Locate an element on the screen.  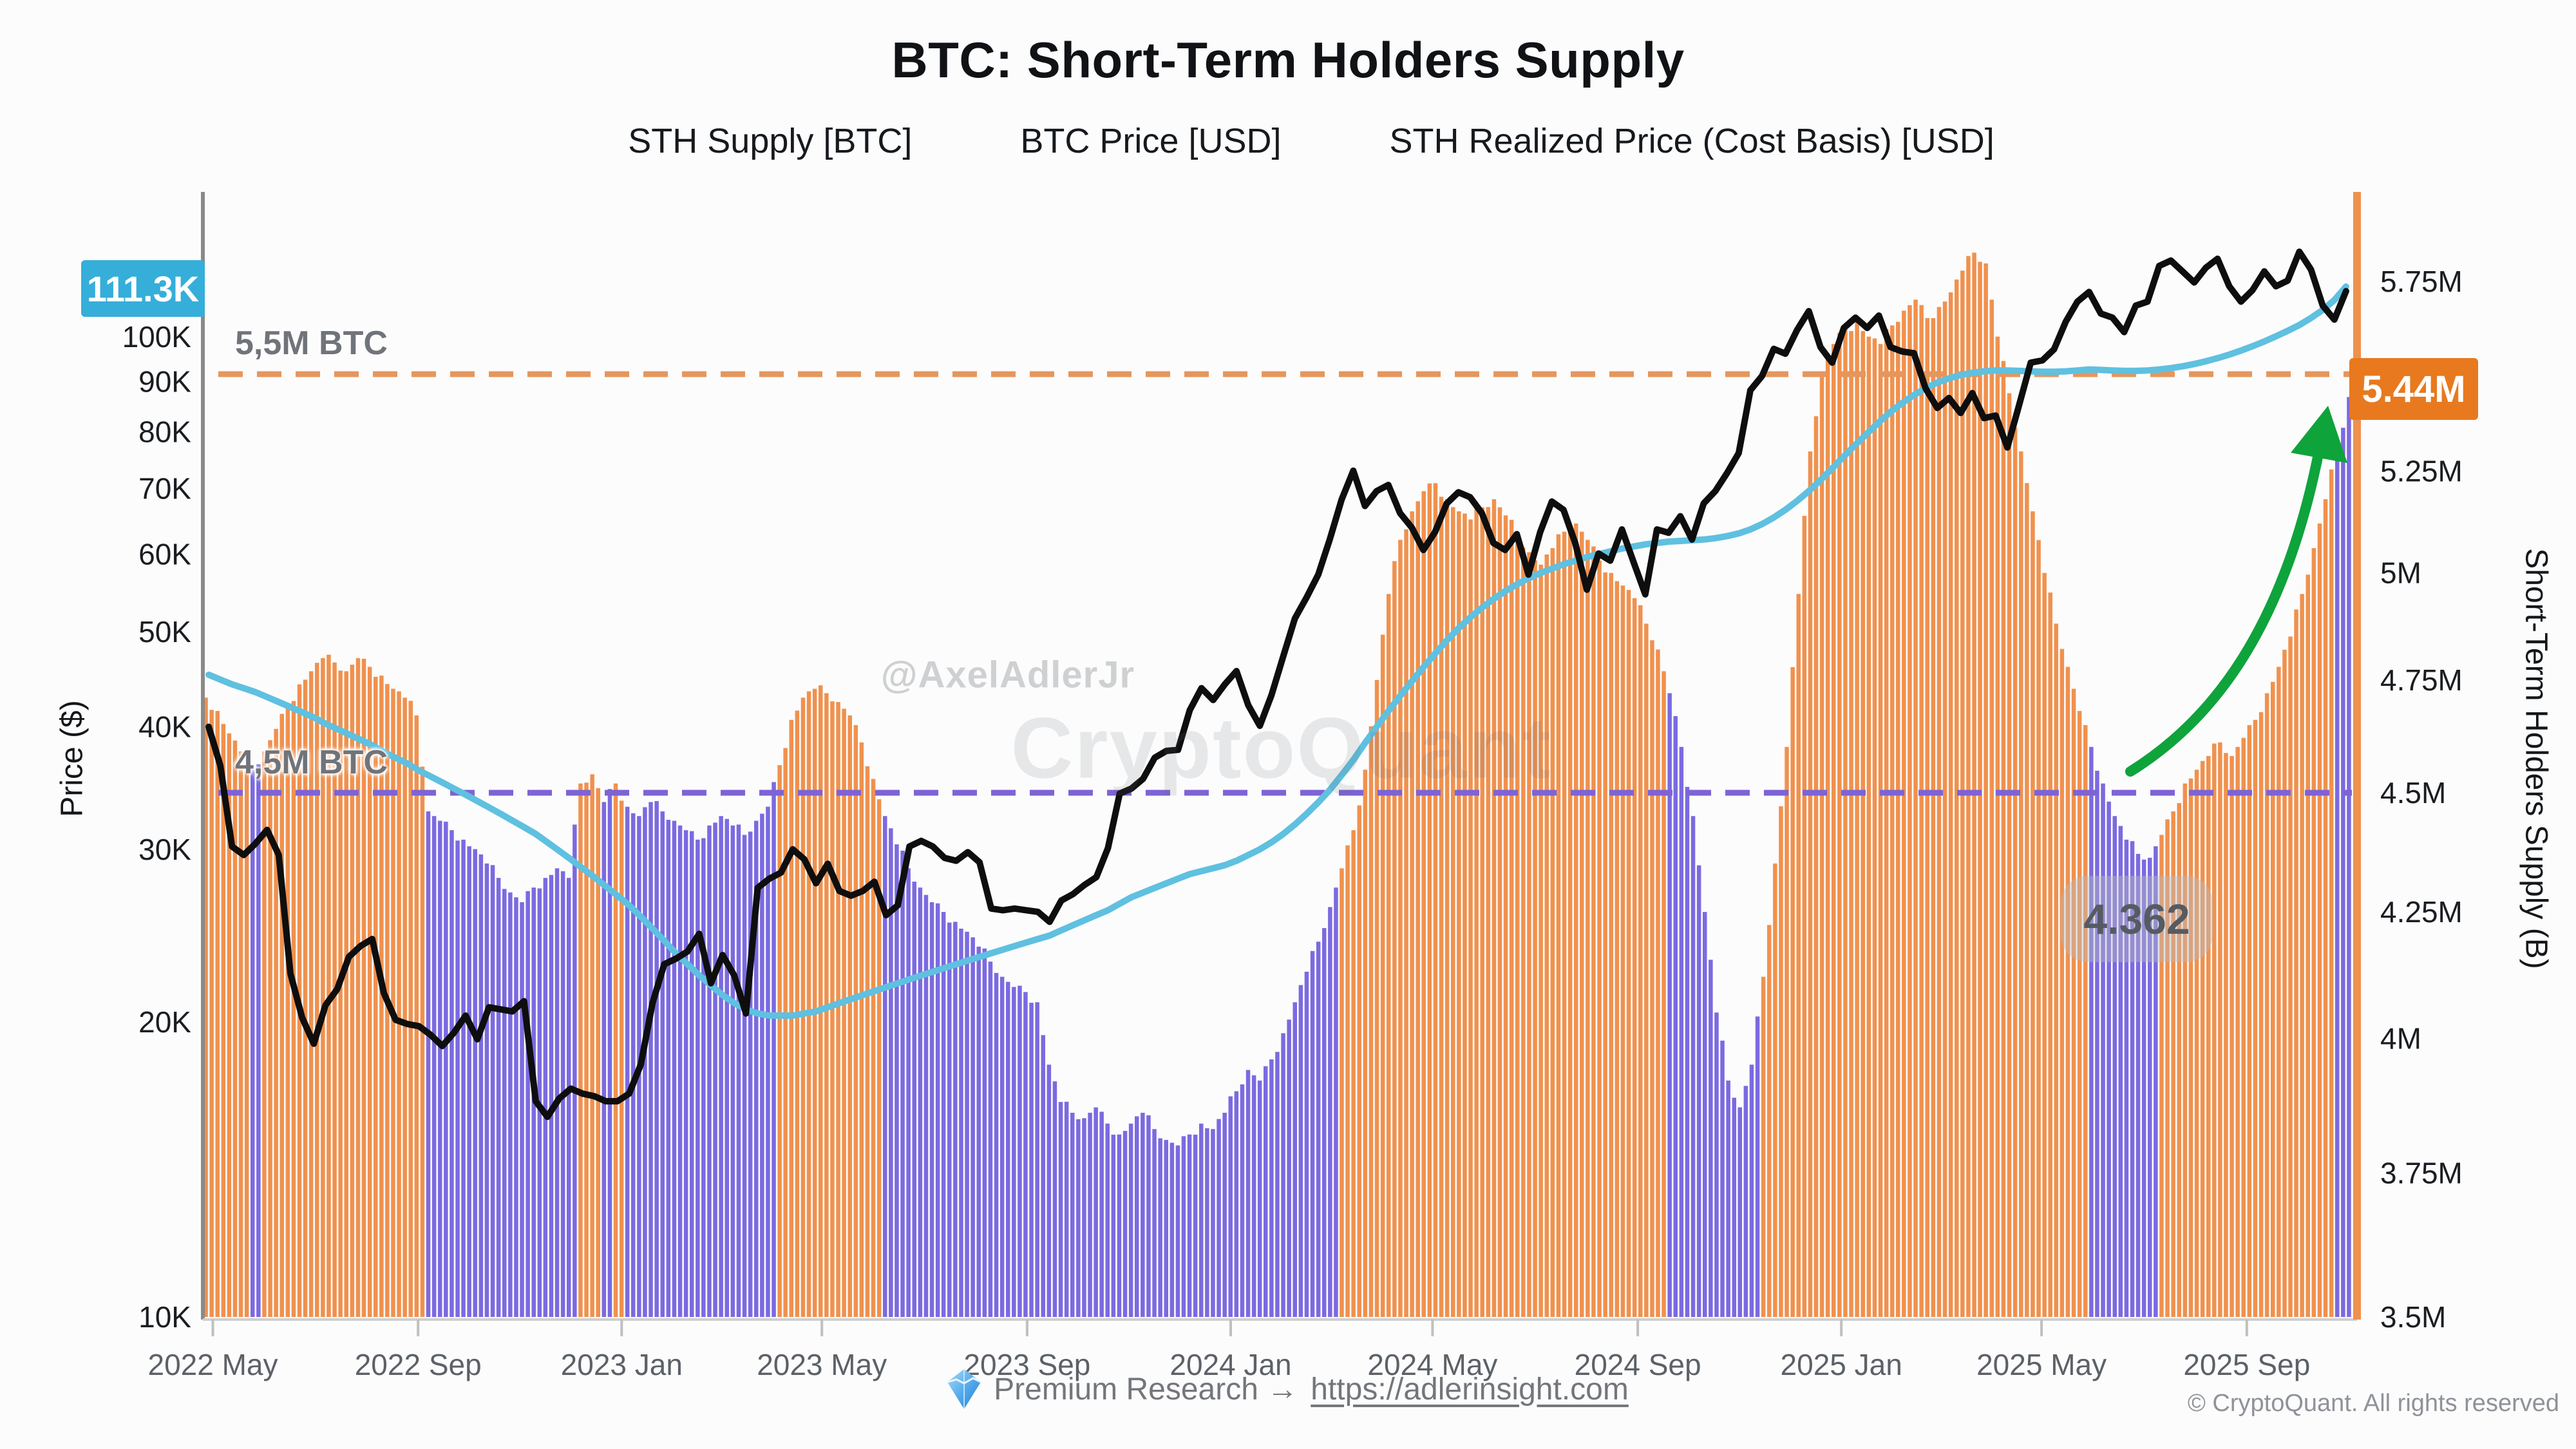
svg-text: 4M is located at coordinates (2400, 1038).